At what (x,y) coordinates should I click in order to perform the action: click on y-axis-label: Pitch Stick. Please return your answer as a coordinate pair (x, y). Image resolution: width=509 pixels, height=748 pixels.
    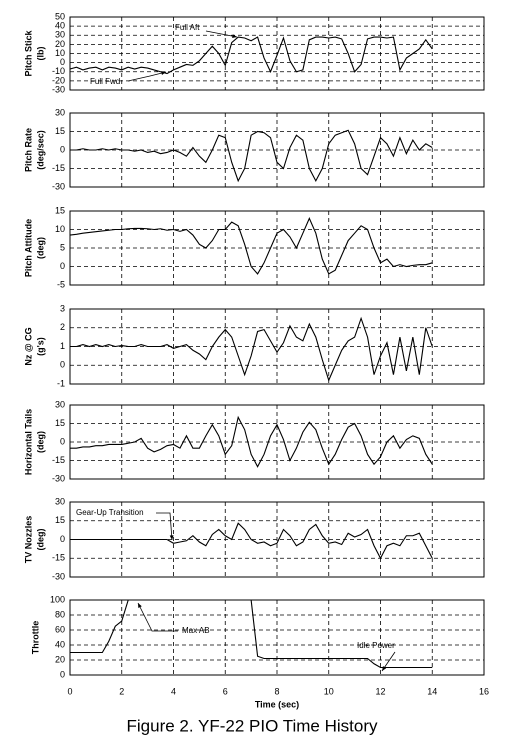
    Looking at the image, I should click on (28, 52).